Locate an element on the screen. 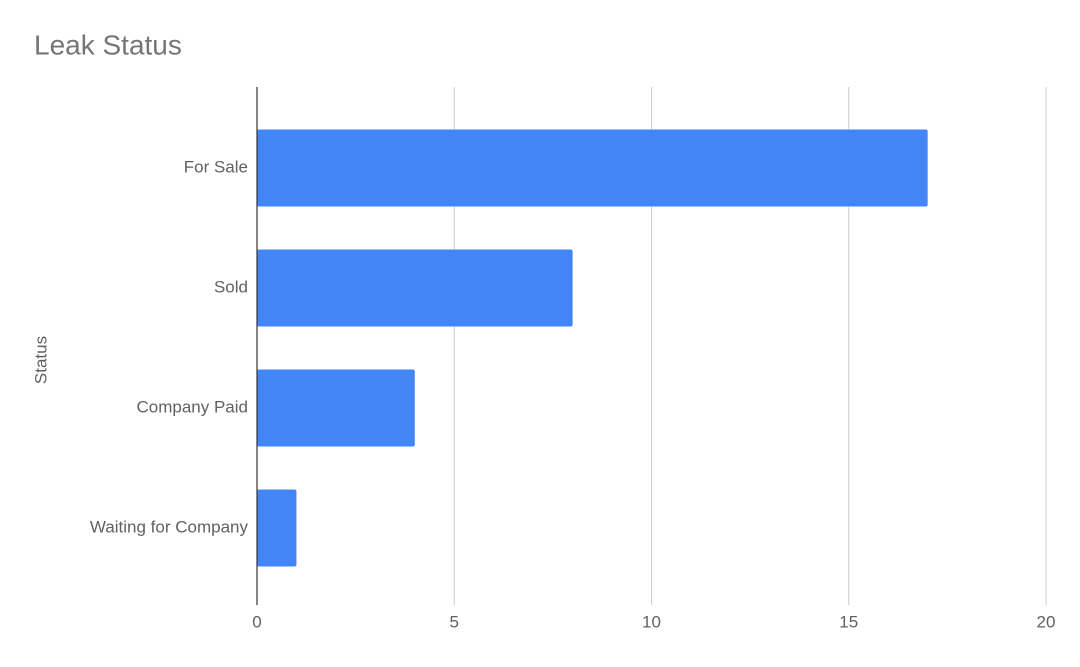  y-tick-label: For Sale is located at coordinates (216, 166).